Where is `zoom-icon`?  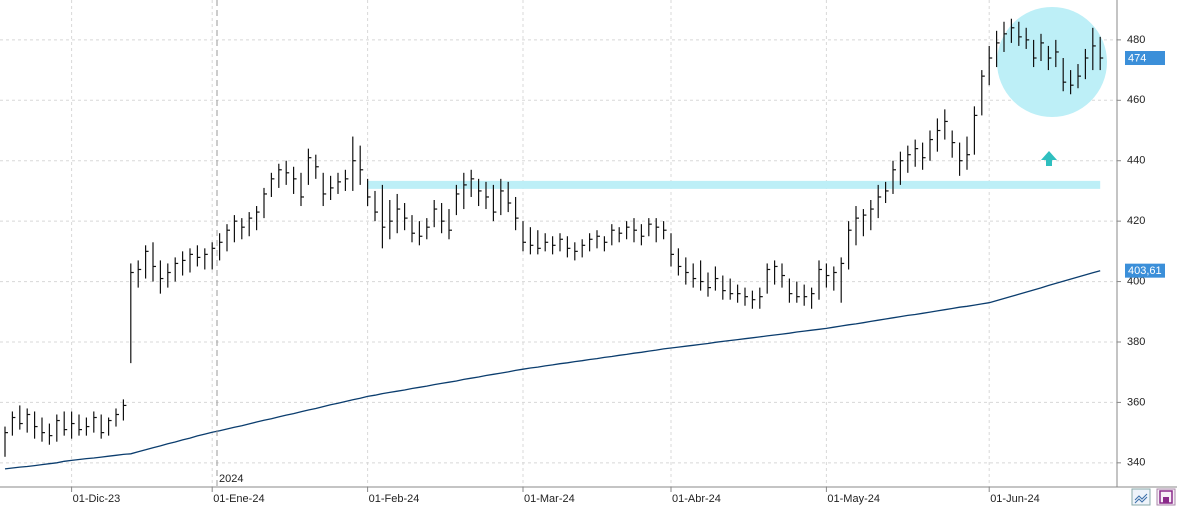
zoom-icon is located at coordinates (1141, 497).